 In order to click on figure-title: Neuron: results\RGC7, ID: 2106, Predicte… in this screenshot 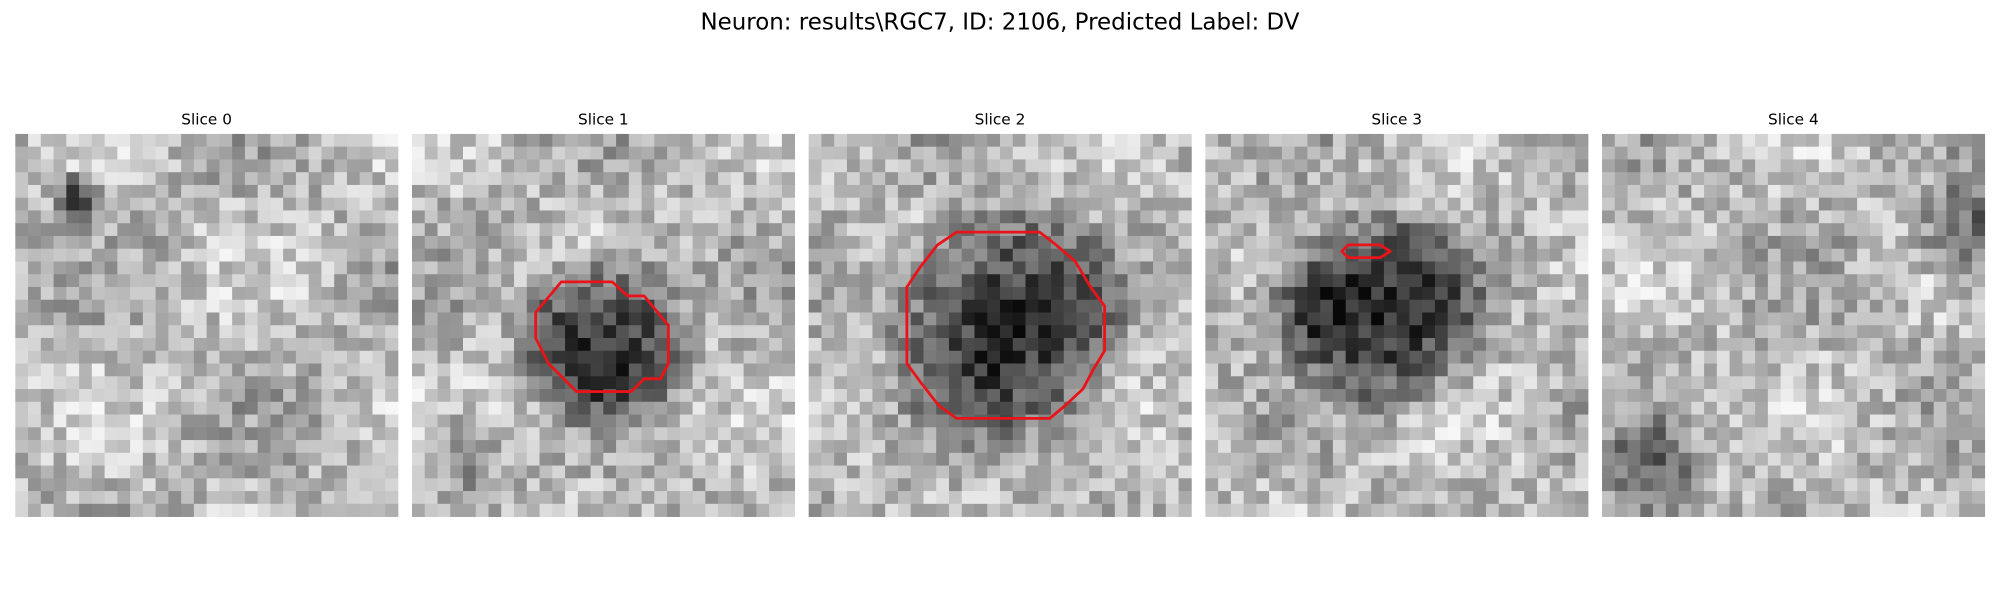, I will do `click(999, 22)`.